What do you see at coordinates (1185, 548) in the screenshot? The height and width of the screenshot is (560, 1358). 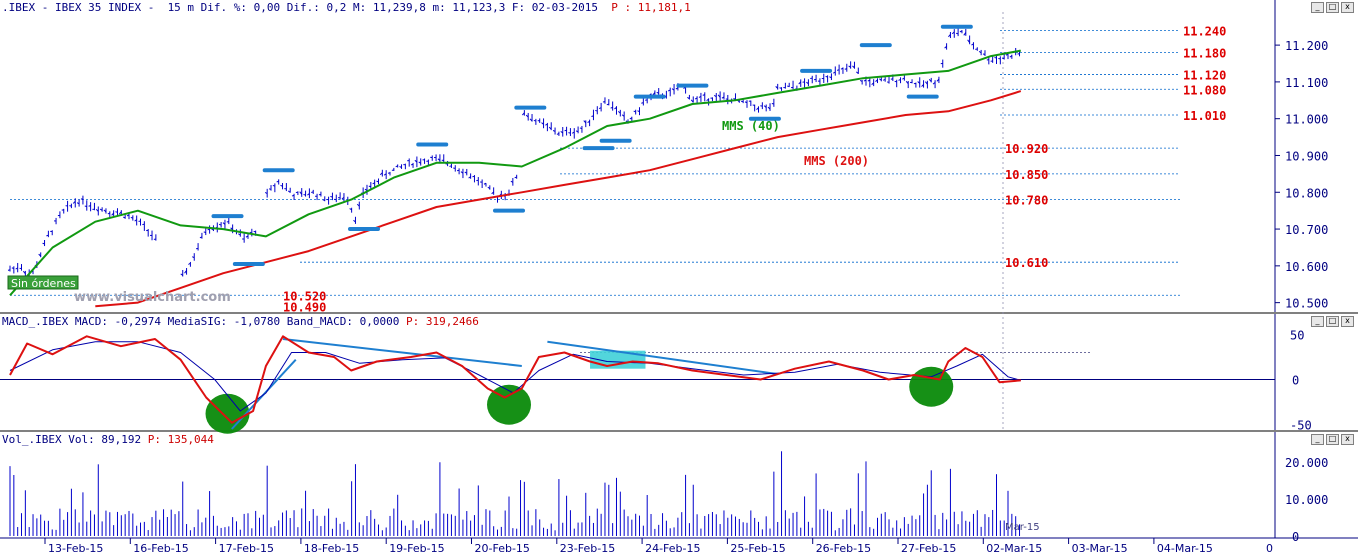 I see `x-tick-label: 04-Mar-15` at bounding box center [1185, 548].